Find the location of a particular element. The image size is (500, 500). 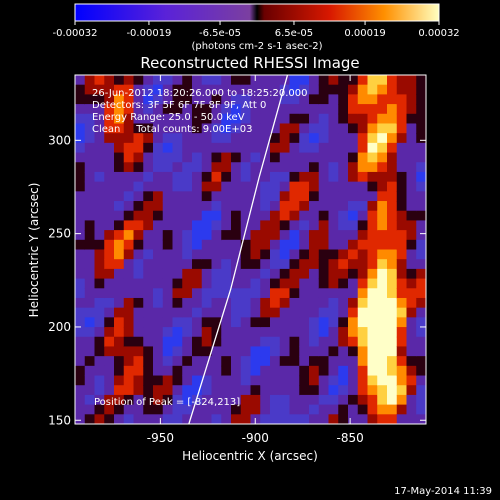

colorbar-unit-label: (photons cm-2 s-1 asec-2) is located at coordinates (256, 46).